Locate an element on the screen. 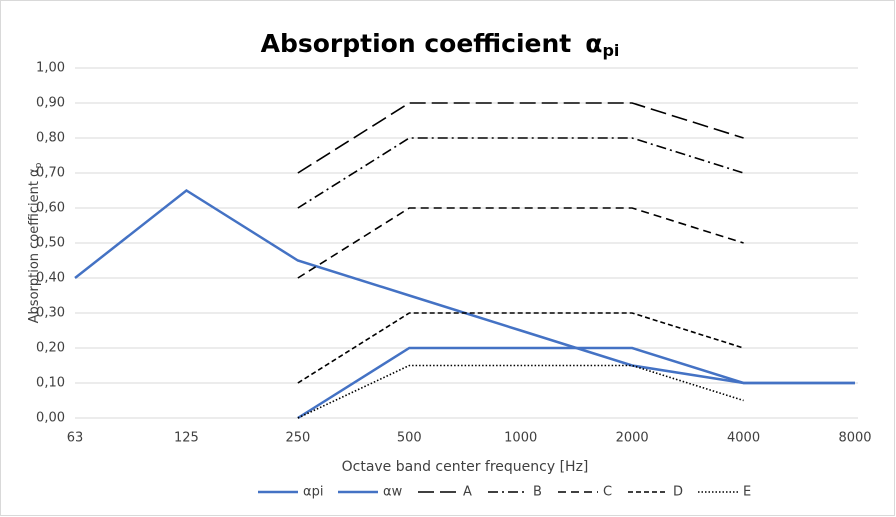 The width and height of the screenshot is (896, 517). legend-label: αpi is located at coordinates (313, 492).